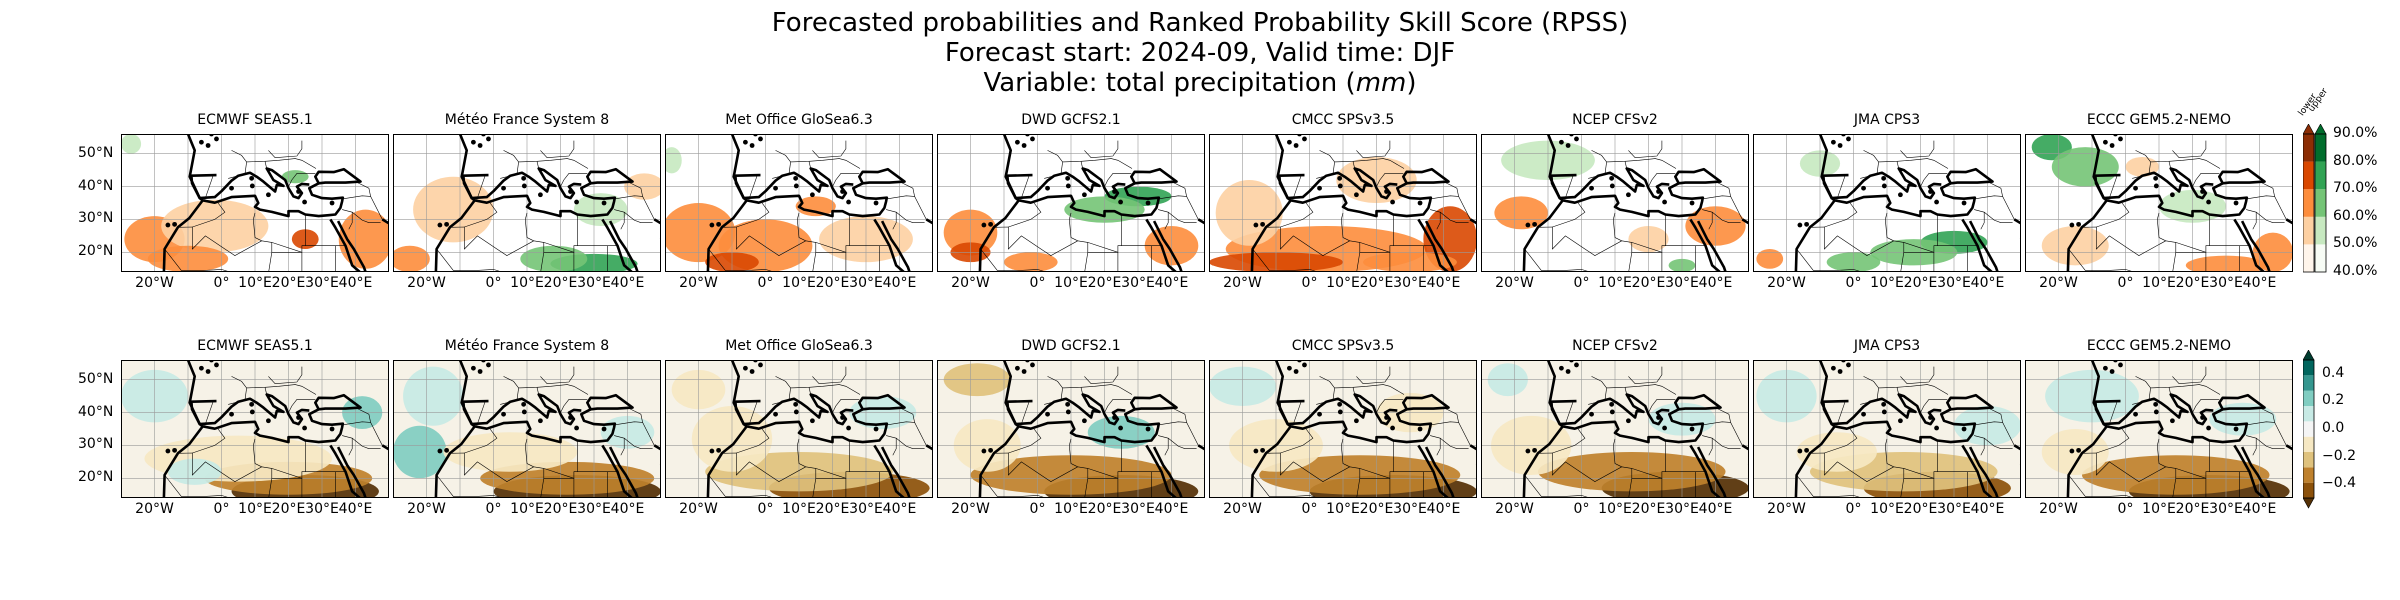  I want to click on upper-colorbar-segment, so click(2320, 230).